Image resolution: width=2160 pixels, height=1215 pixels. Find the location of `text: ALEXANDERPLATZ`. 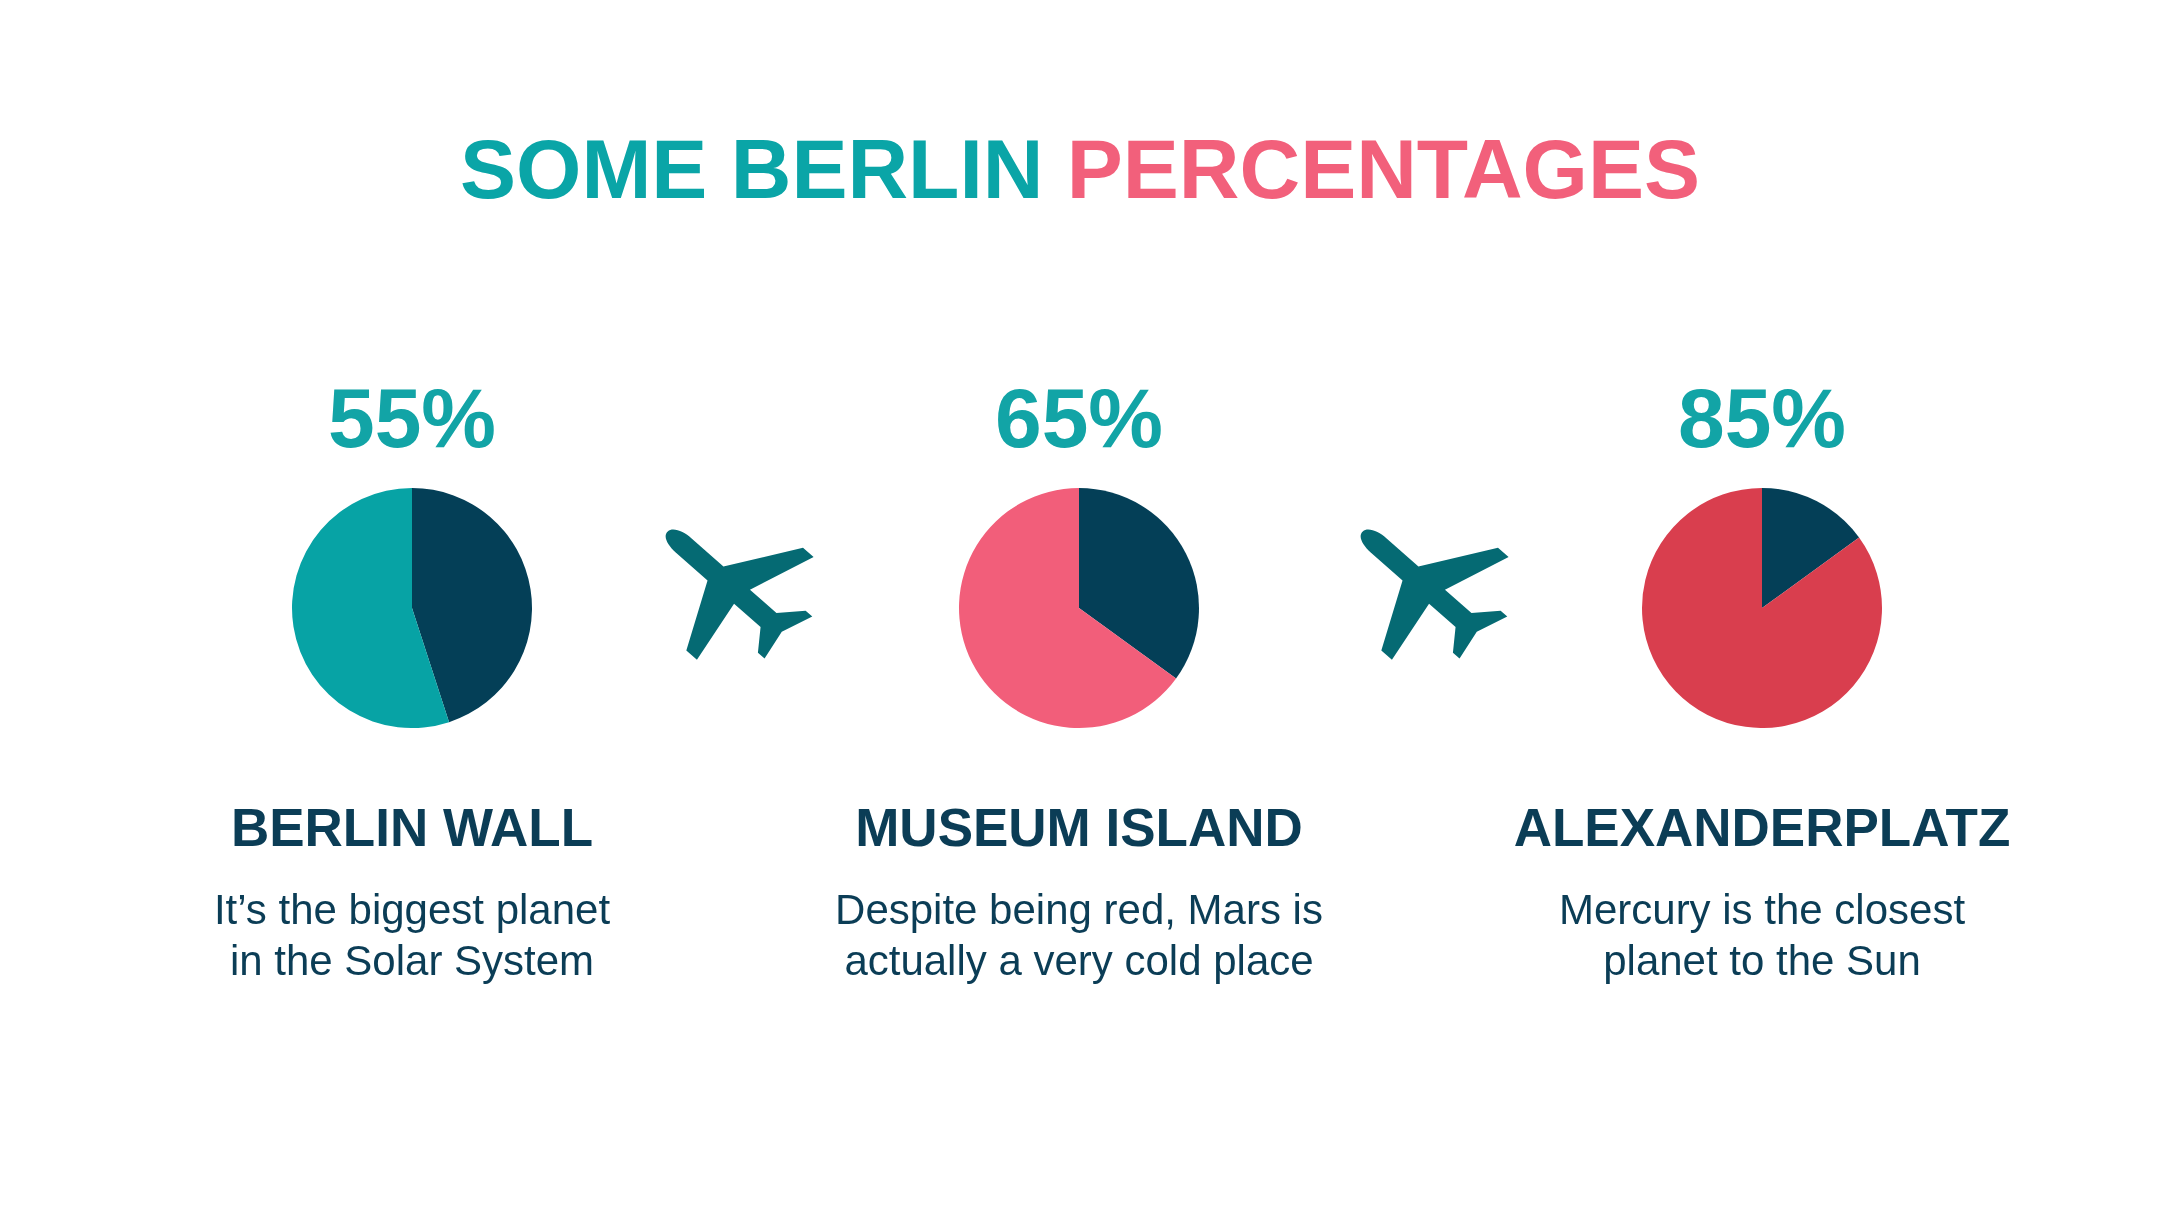

text: ALEXANDERPLATZ is located at coordinates (1762, 828).